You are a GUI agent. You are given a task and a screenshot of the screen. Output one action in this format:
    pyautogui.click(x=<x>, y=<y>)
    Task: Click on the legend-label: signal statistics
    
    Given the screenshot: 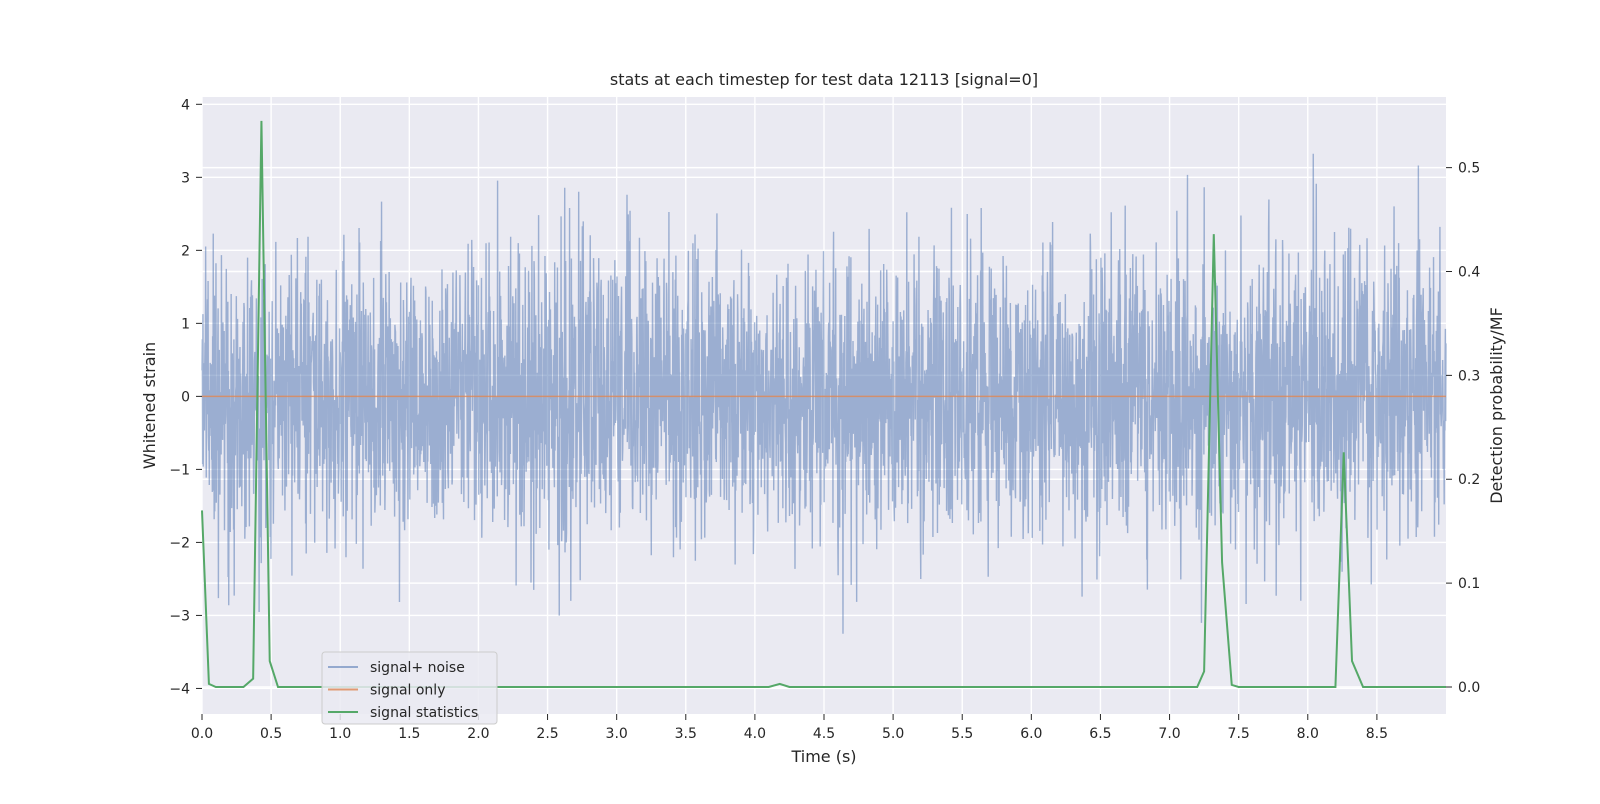 What is the action you would take?
    pyautogui.click(x=424, y=713)
    